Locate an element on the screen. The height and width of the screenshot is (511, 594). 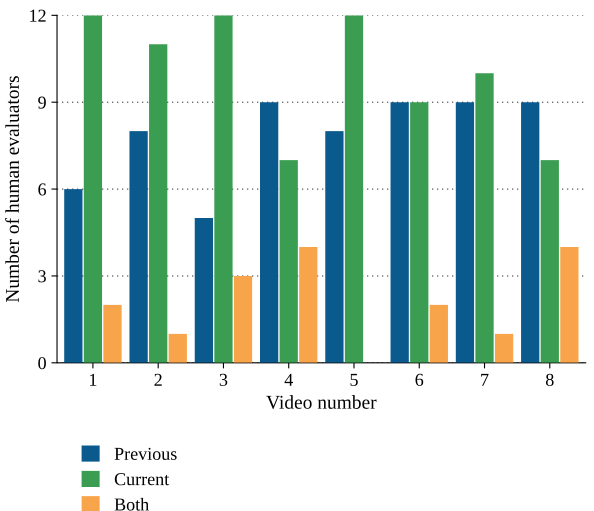
x-tick-label: 5 is located at coordinates (354, 380).